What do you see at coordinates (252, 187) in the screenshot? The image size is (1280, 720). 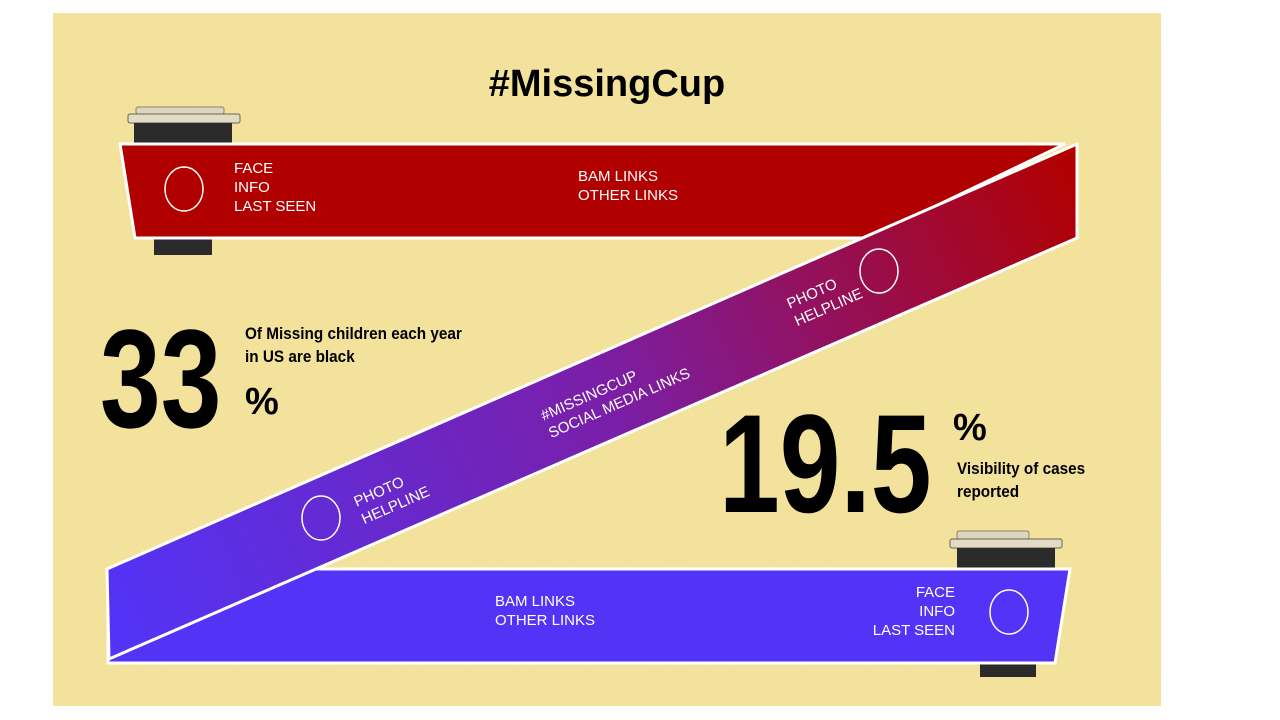 I see `top-info-label: INFO` at bounding box center [252, 187].